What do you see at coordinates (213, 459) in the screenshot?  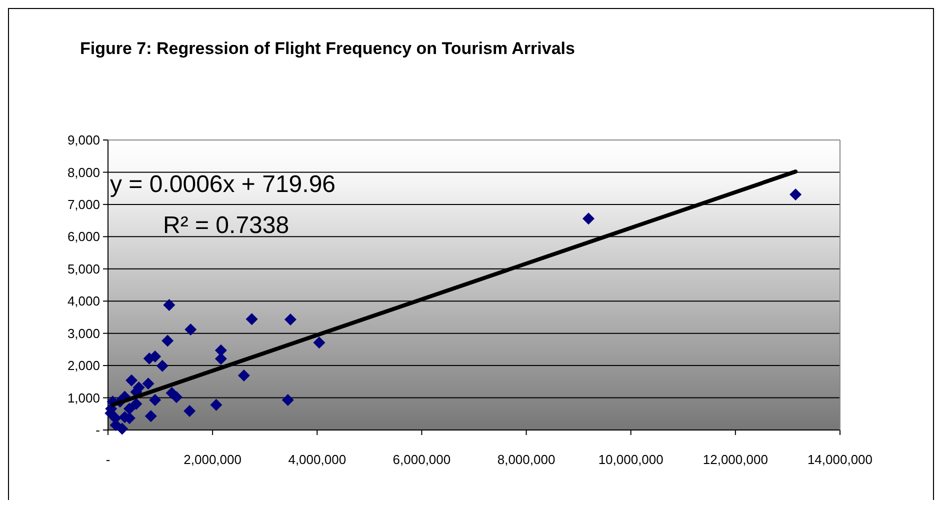 I see `x-tick-label: 2,000,000` at bounding box center [213, 459].